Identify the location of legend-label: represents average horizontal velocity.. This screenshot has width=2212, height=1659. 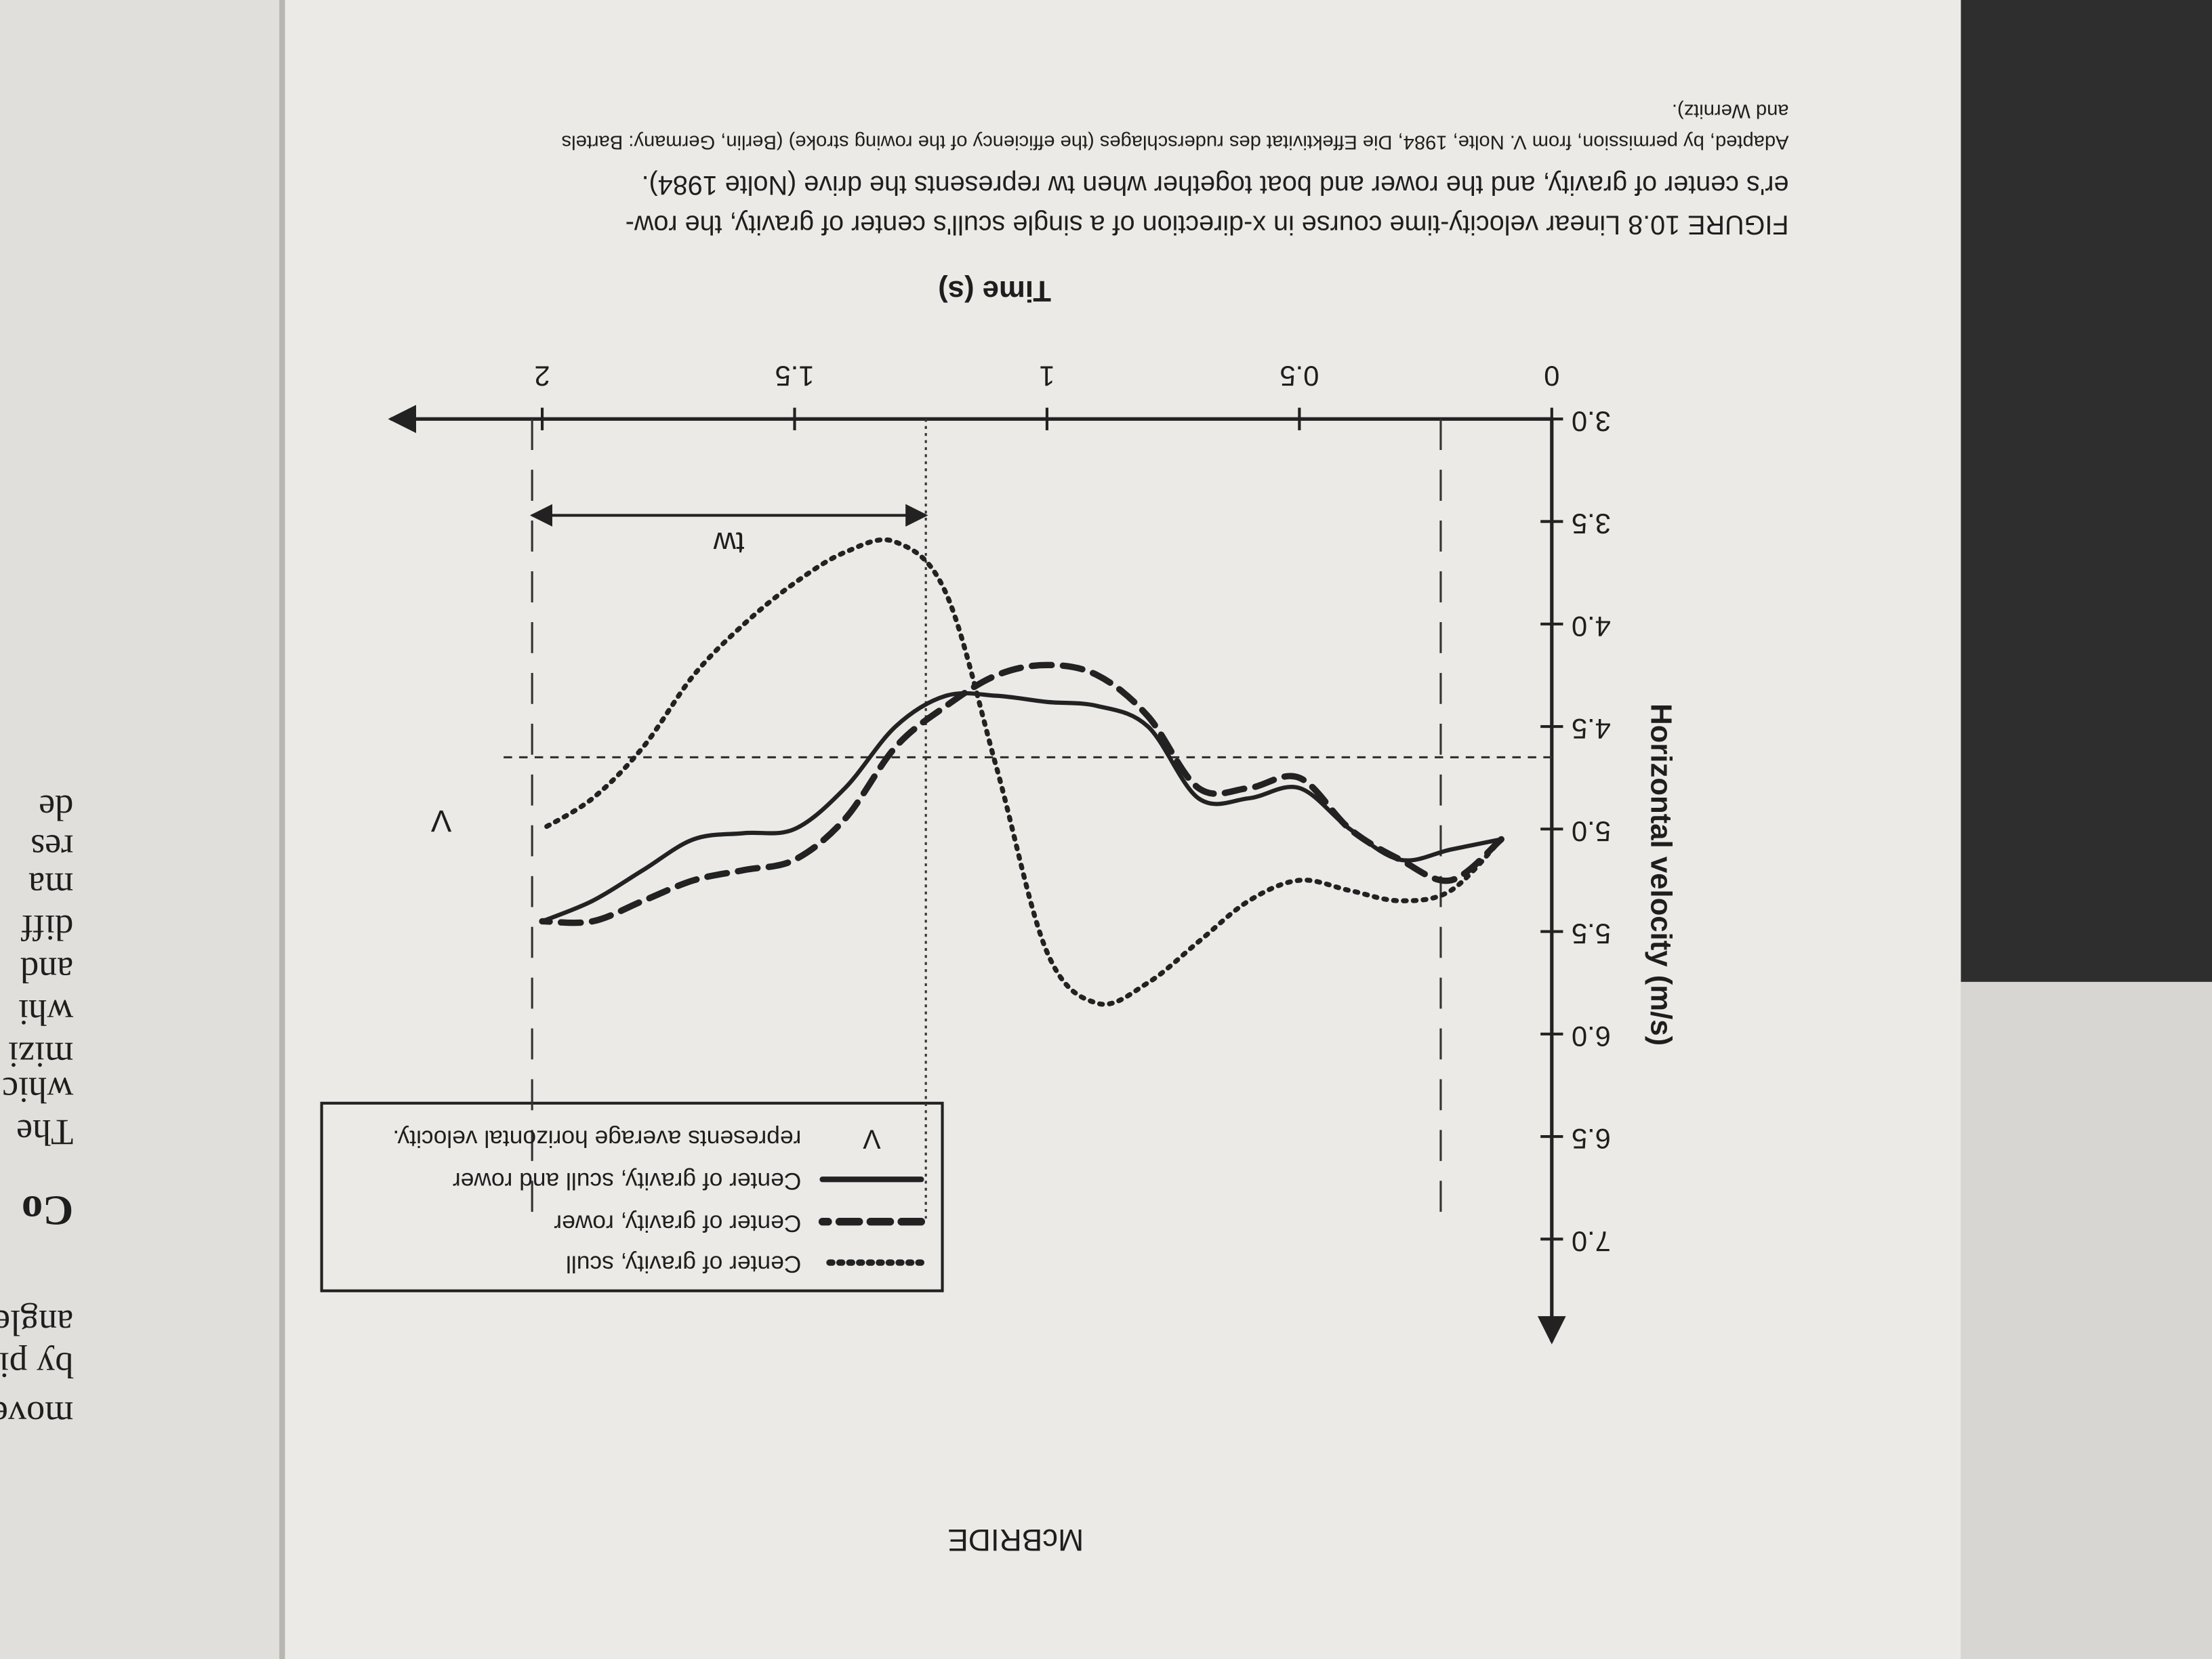
(596, 1138).